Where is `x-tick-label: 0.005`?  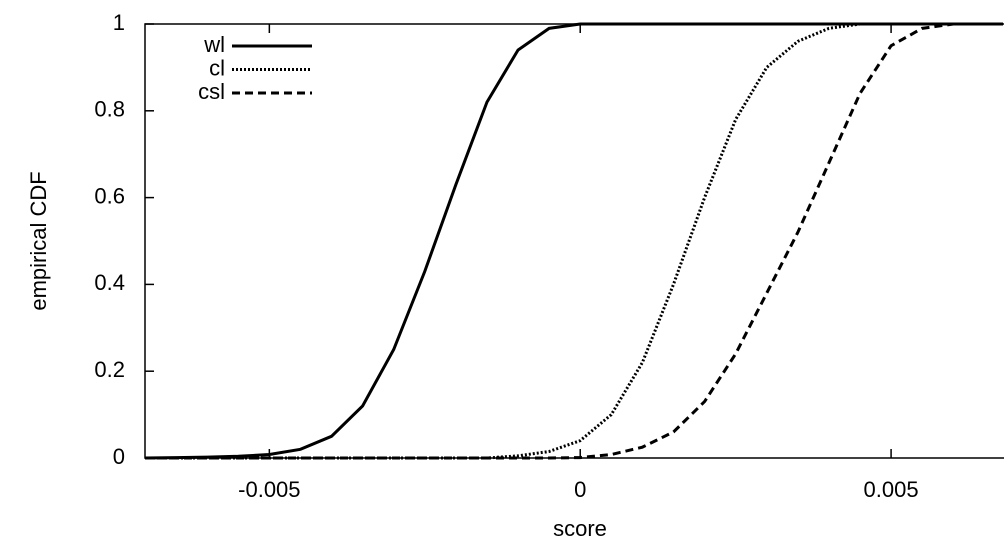
x-tick-label: 0.005 is located at coordinates (891, 489).